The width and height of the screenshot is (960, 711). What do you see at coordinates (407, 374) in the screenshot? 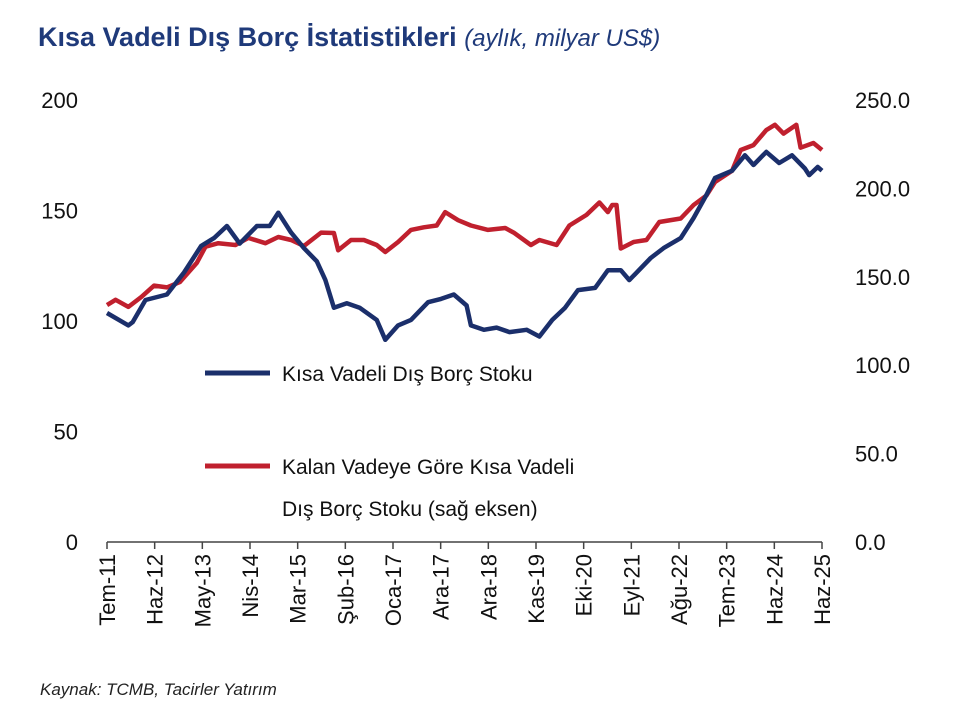
I see `legend-label-short-term-debt: Kısa Vadeli Dış Borç Stoku` at bounding box center [407, 374].